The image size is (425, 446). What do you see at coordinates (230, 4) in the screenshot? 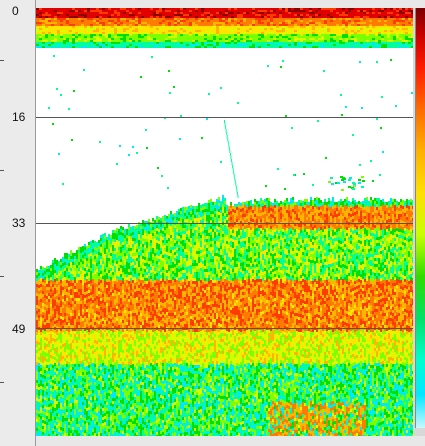
I see `frame-top-border` at bounding box center [230, 4].